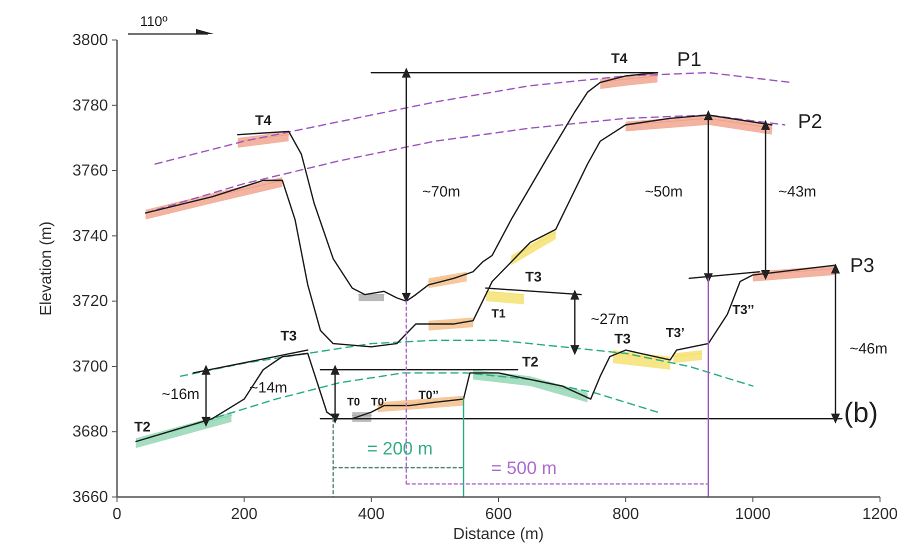 The image size is (910, 550). Describe the element at coordinates (743, 310) in the screenshot. I see `annotation: T3’’` at that location.